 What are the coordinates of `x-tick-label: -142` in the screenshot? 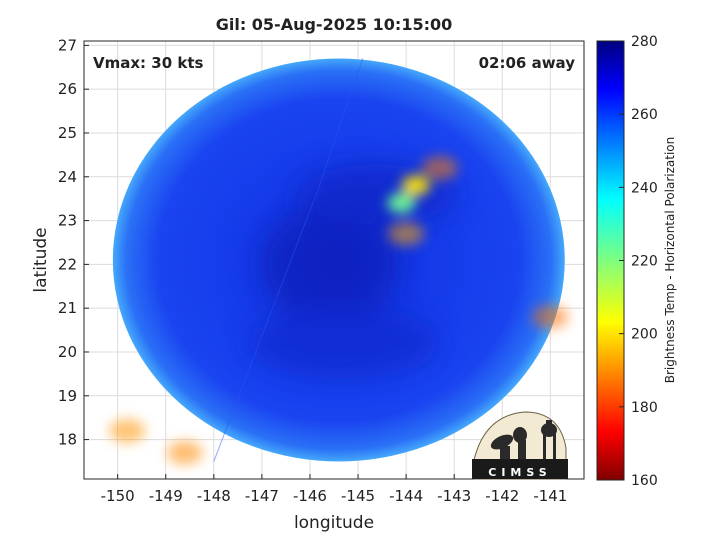 It's located at (502, 496).